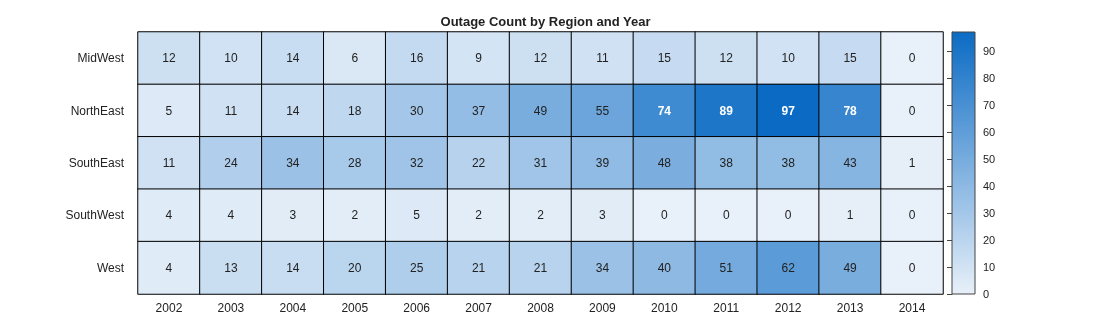  What do you see at coordinates (912, 308) in the screenshot?
I see `x-tick-label: 2014` at bounding box center [912, 308].